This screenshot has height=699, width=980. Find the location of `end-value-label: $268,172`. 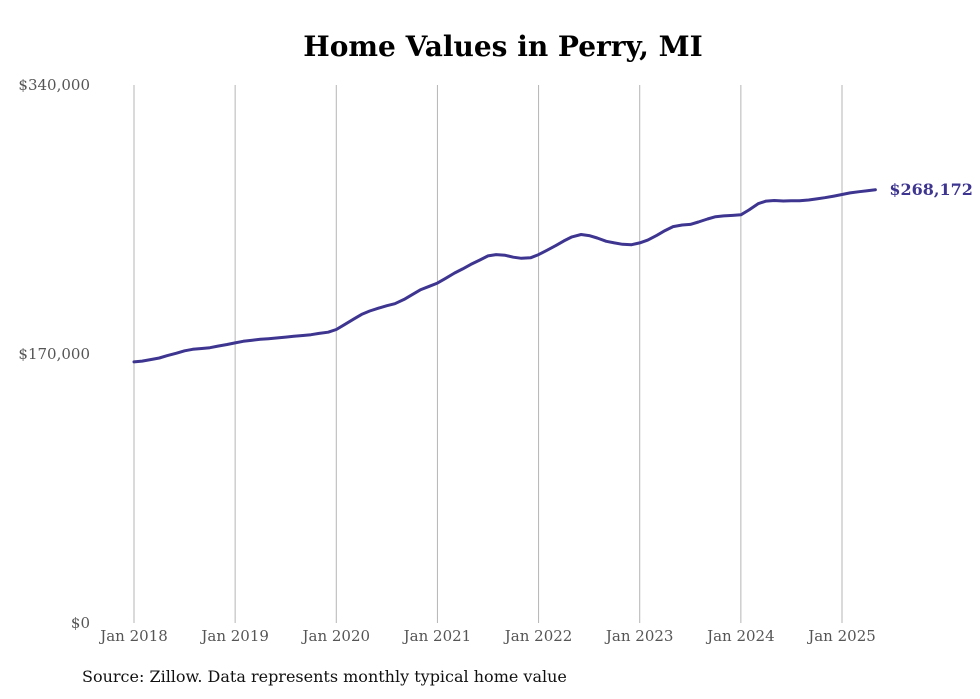

end-value-label: $268,172 is located at coordinates (931, 189).